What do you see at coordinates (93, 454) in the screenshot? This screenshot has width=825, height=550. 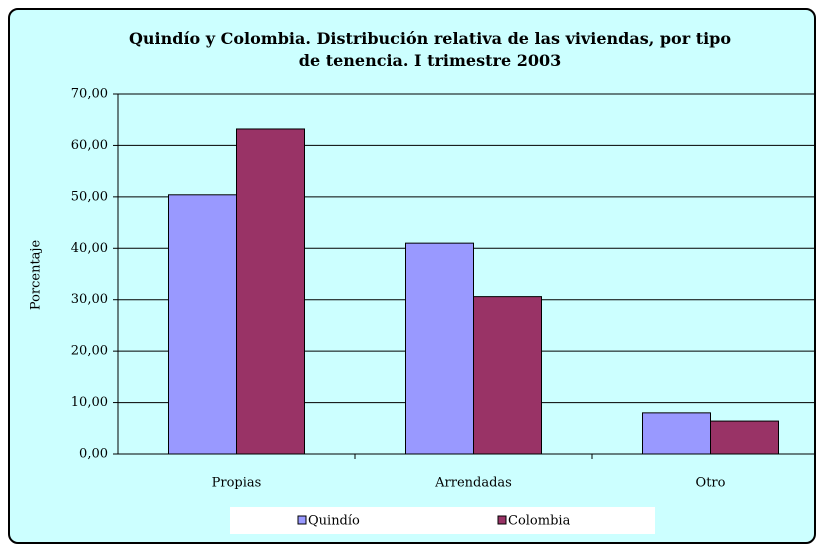 I see `y-tick-label: 0,00` at bounding box center [93, 454].